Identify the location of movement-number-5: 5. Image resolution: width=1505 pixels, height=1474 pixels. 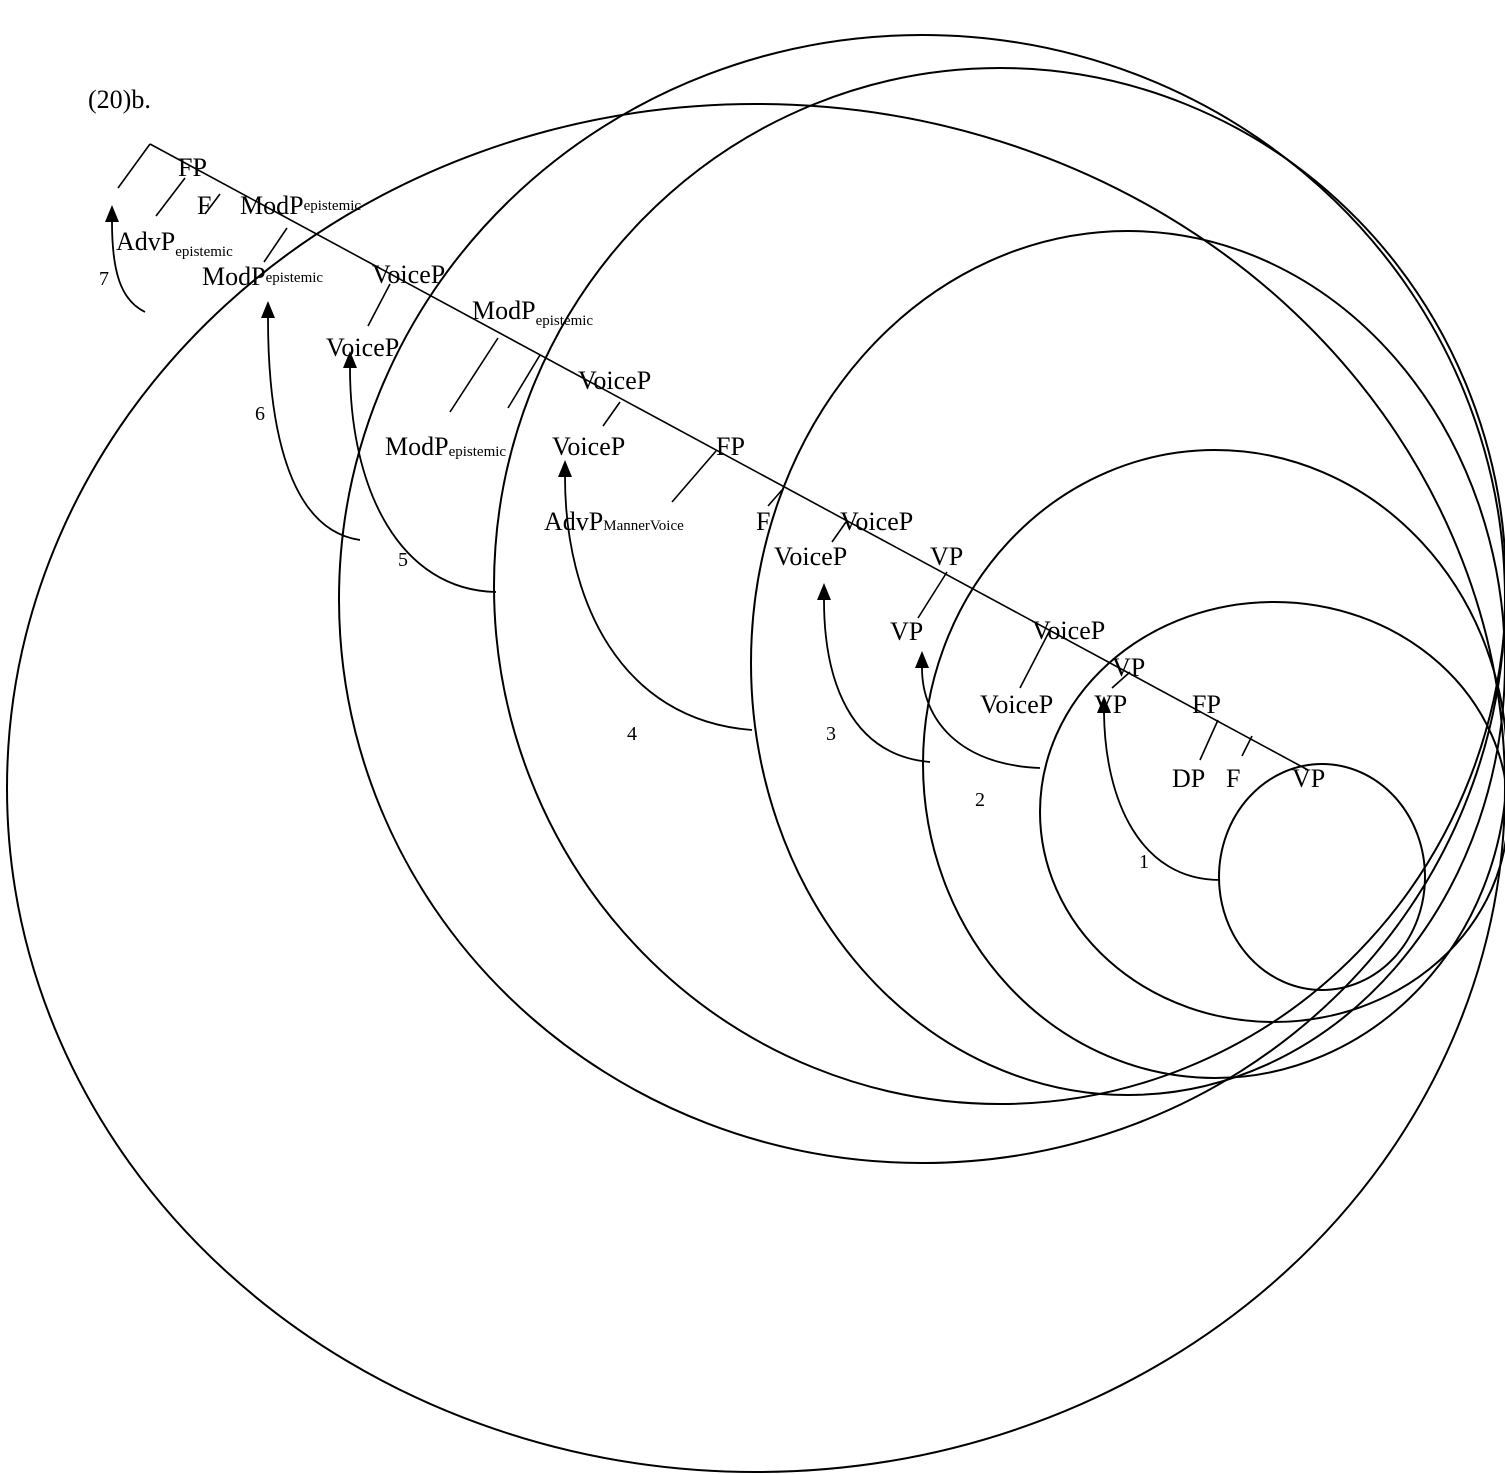
(403, 560).